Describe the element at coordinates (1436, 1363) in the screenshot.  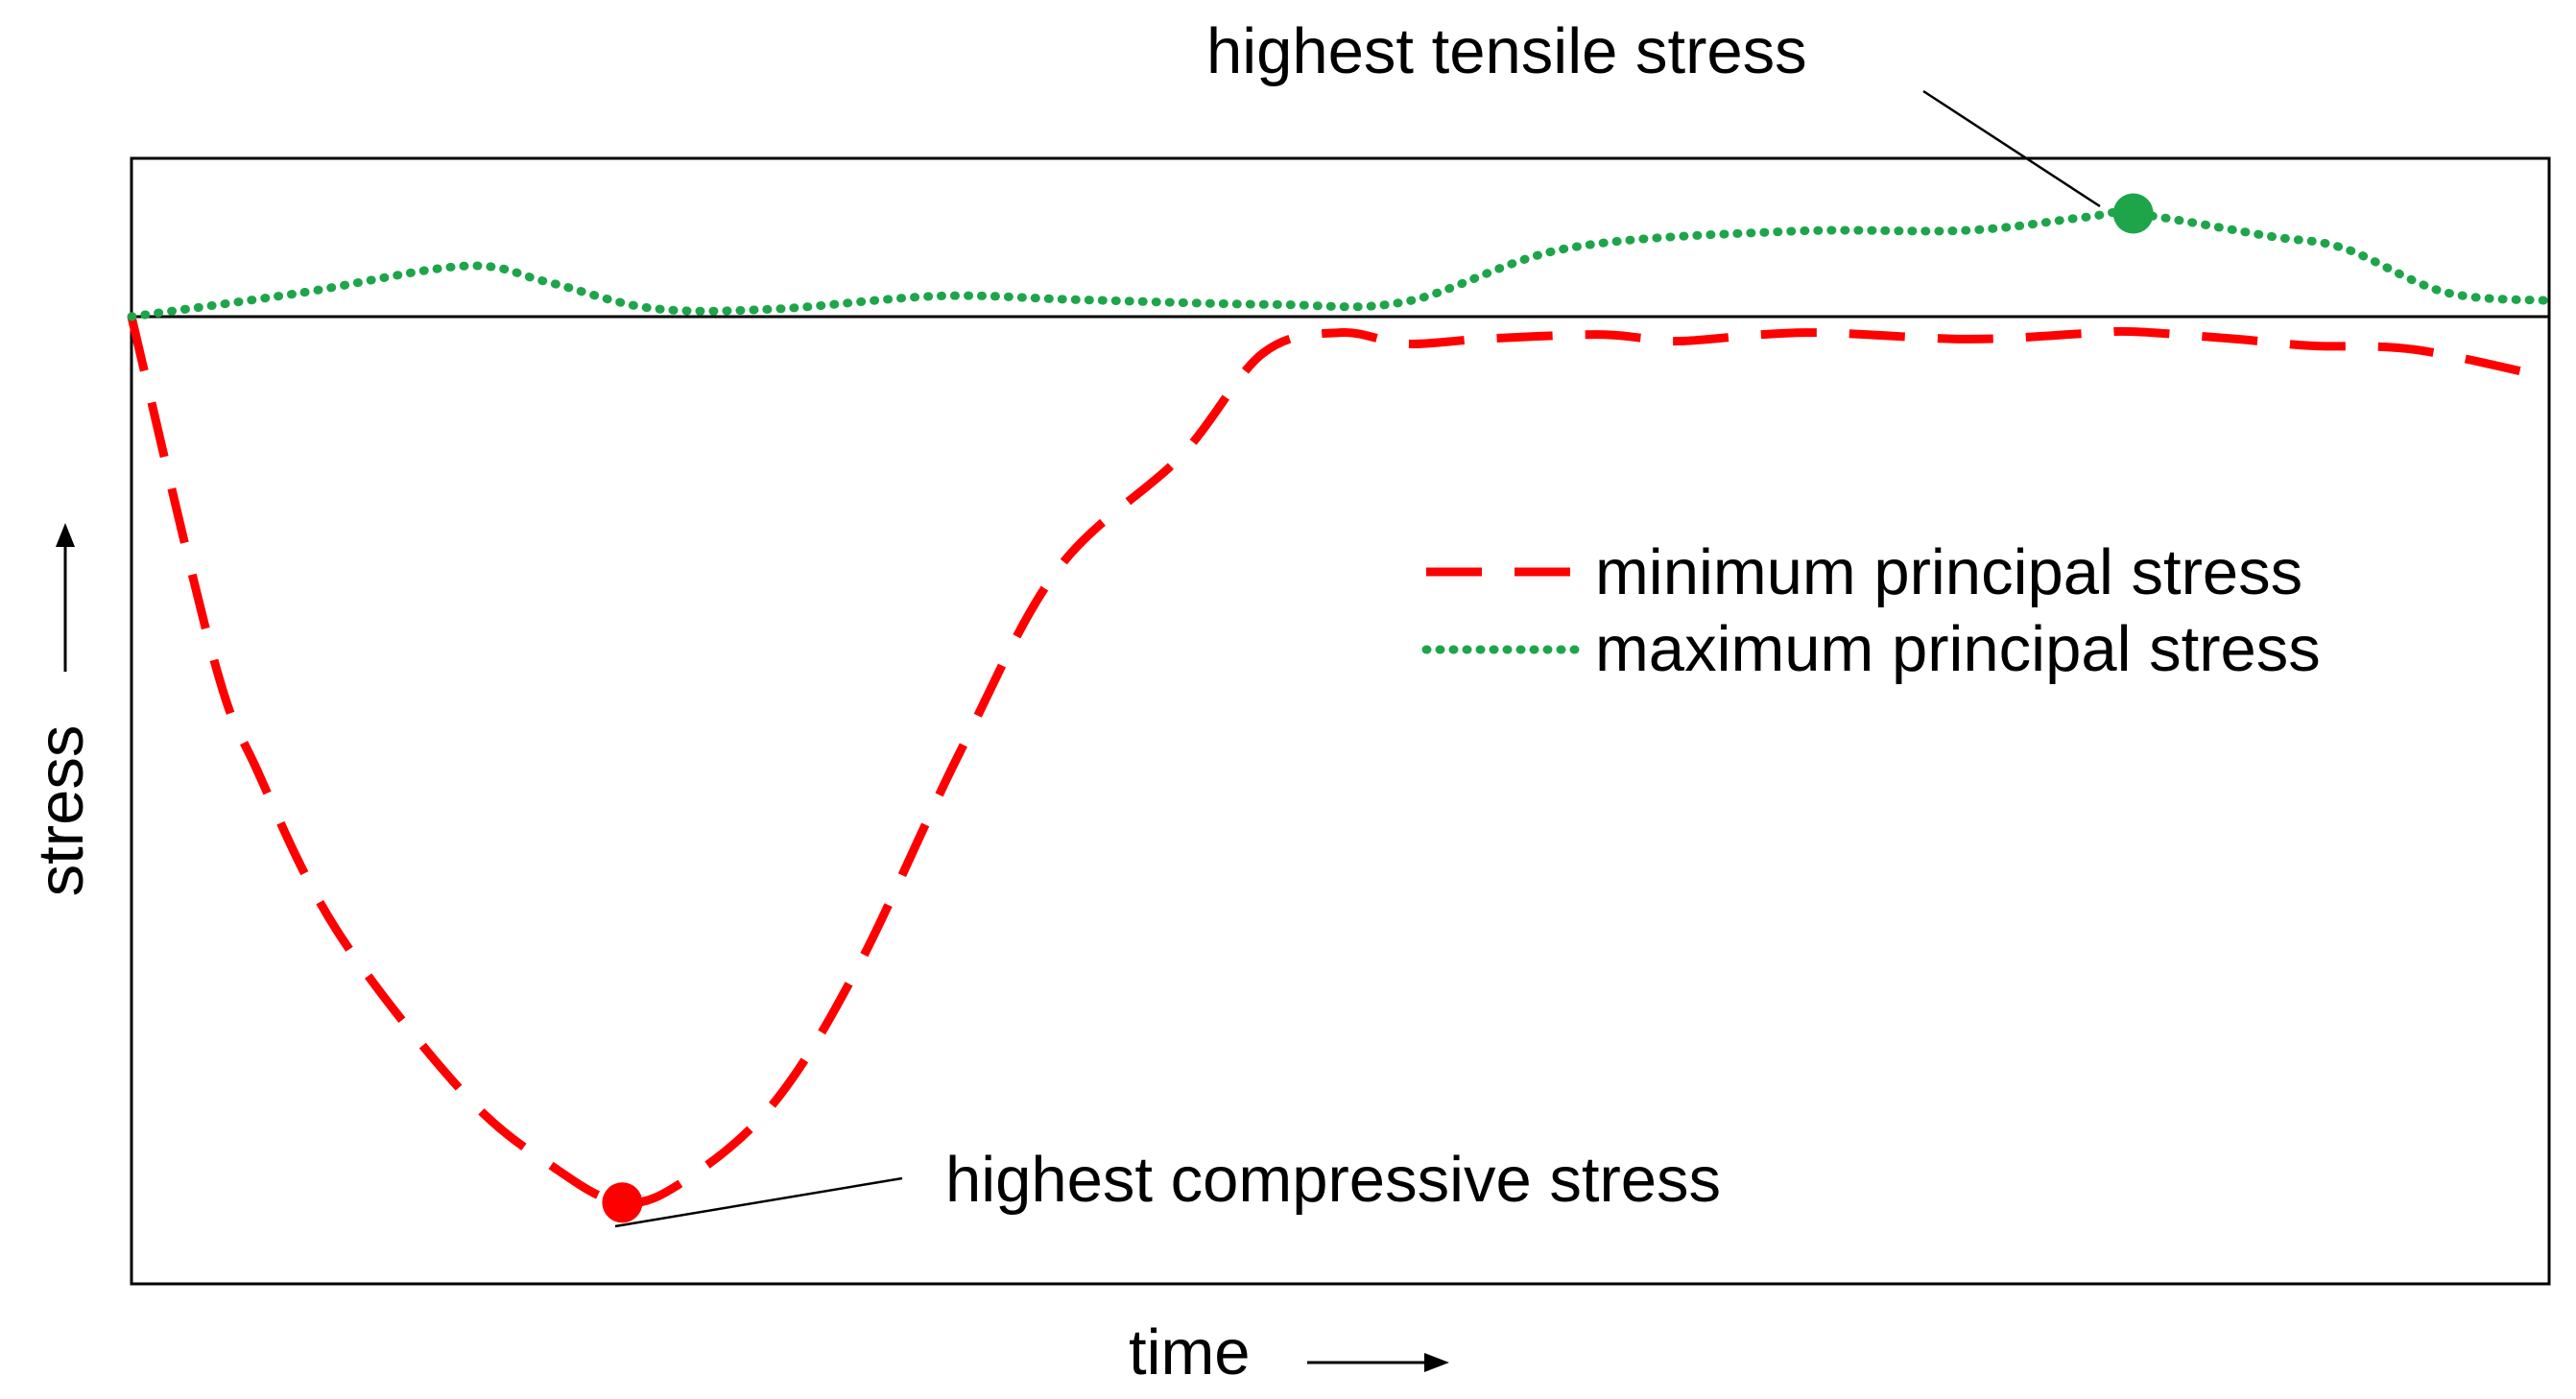
I see `x-axis-arrow-head` at that location.